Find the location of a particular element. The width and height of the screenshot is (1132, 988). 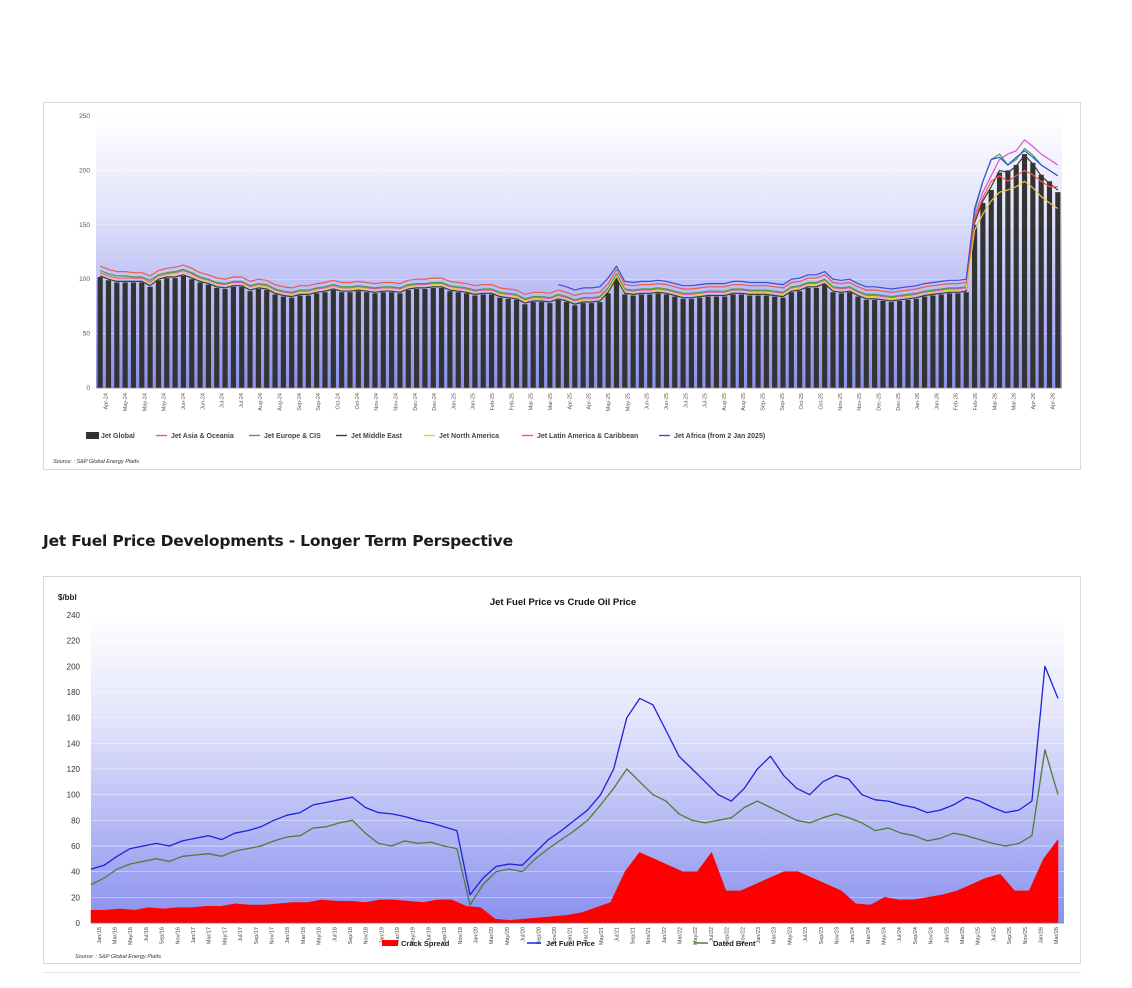

x-tick-label: May/24 is located at coordinates (885, 936).